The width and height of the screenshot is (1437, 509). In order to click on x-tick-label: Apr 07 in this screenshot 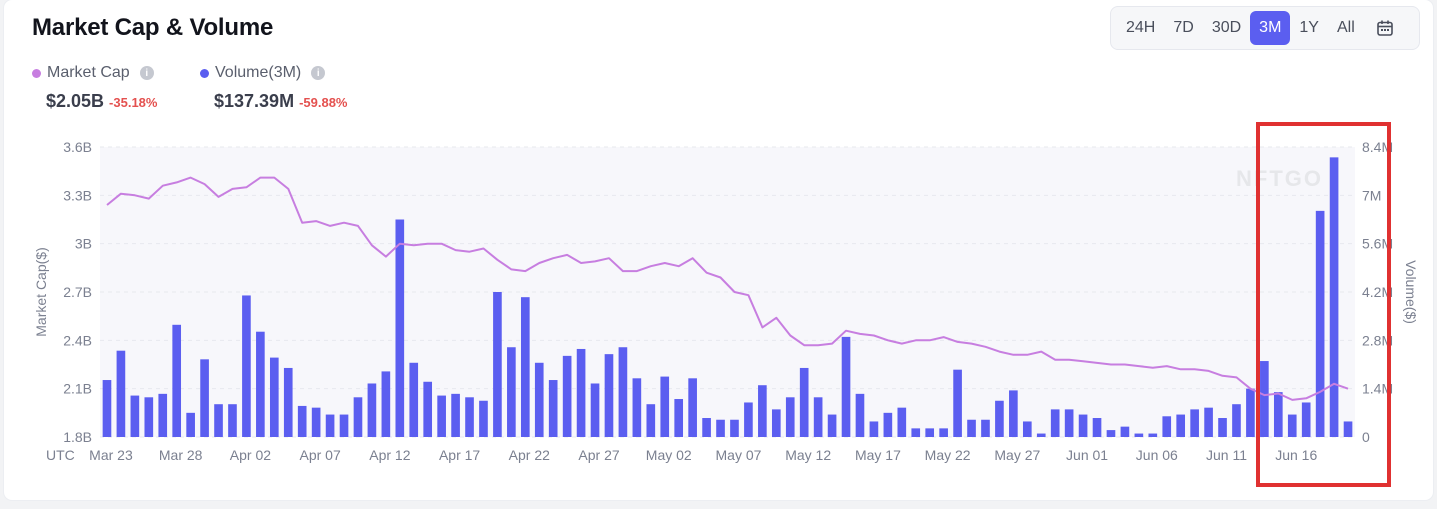, I will do `click(320, 455)`.